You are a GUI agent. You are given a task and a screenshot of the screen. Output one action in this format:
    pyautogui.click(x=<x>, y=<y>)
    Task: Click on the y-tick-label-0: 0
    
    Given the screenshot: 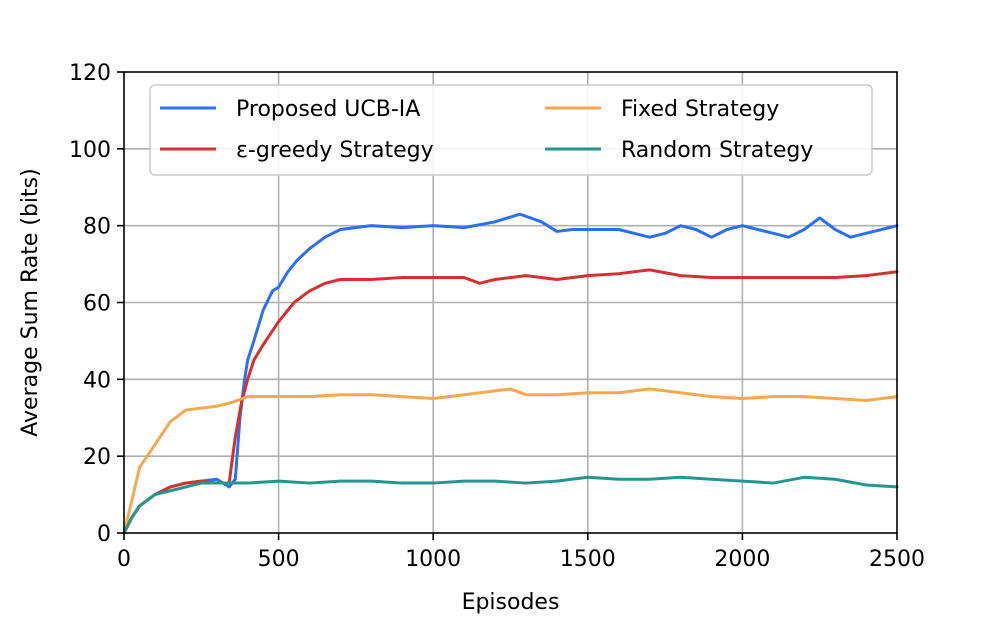 What is the action you would take?
    pyautogui.click(x=104, y=534)
    